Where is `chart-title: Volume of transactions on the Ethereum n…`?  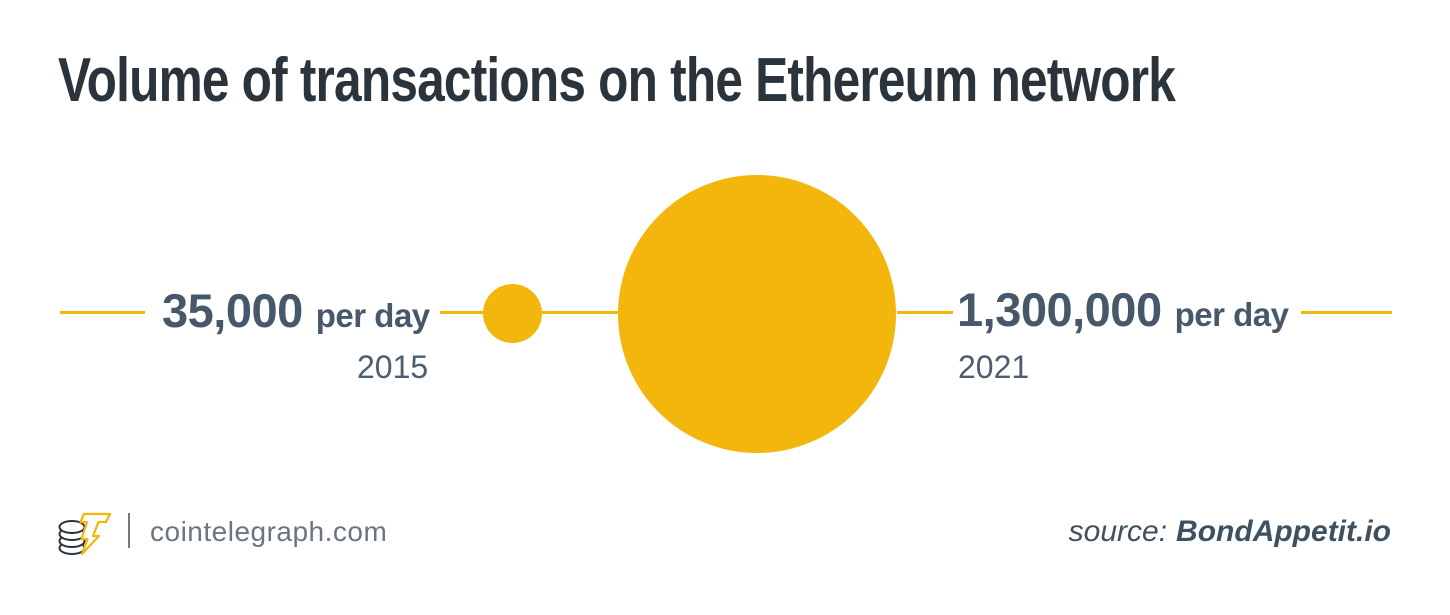
chart-title: Volume of transactions on the Ethereum n… is located at coordinates (617, 80).